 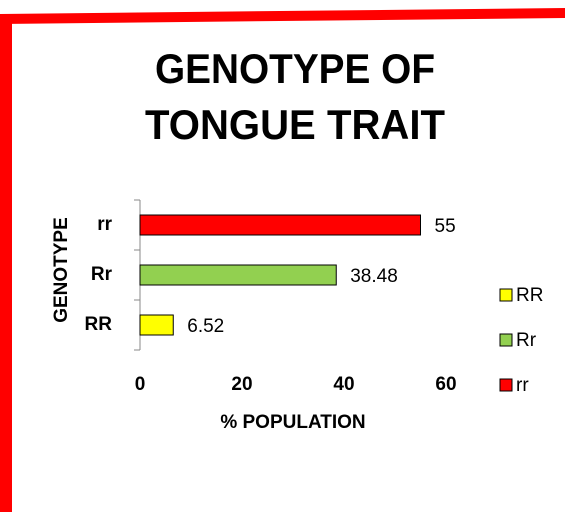 What do you see at coordinates (140, 384) in the screenshot?
I see `x-tick-label: 0` at bounding box center [140, 384].